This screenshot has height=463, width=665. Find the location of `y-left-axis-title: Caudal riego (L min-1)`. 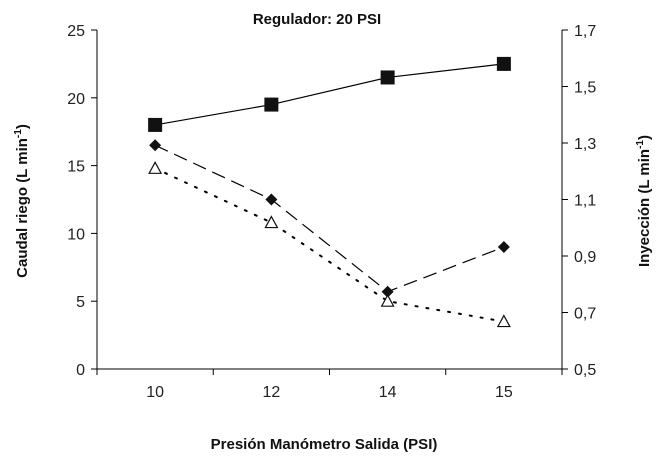

y-left-axis-title: Caudal riego (L min-1) is located at coordinates (22, 201).